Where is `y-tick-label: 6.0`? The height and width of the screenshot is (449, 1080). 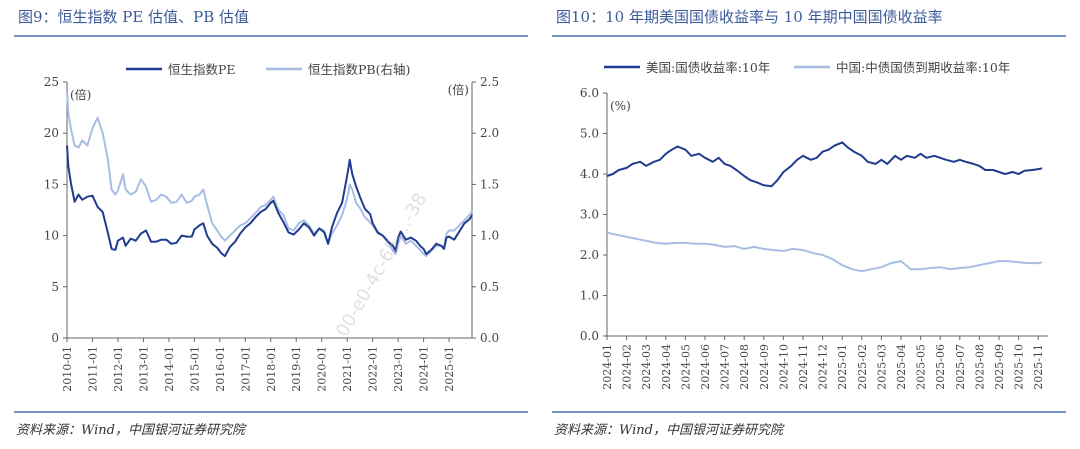
y-tick-label: 6.0 is located at coordinates (589, 93).